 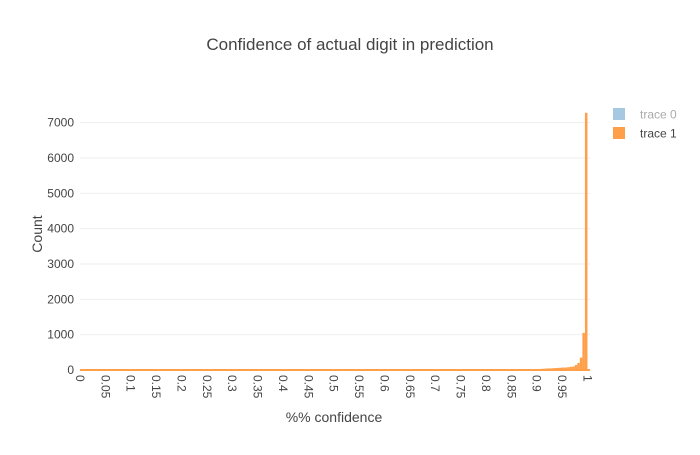 What do you see at coordinates (131, 383) in the screenshot?
I see `x-tick-label-2: 0.1` at bounding box center [131, 383].